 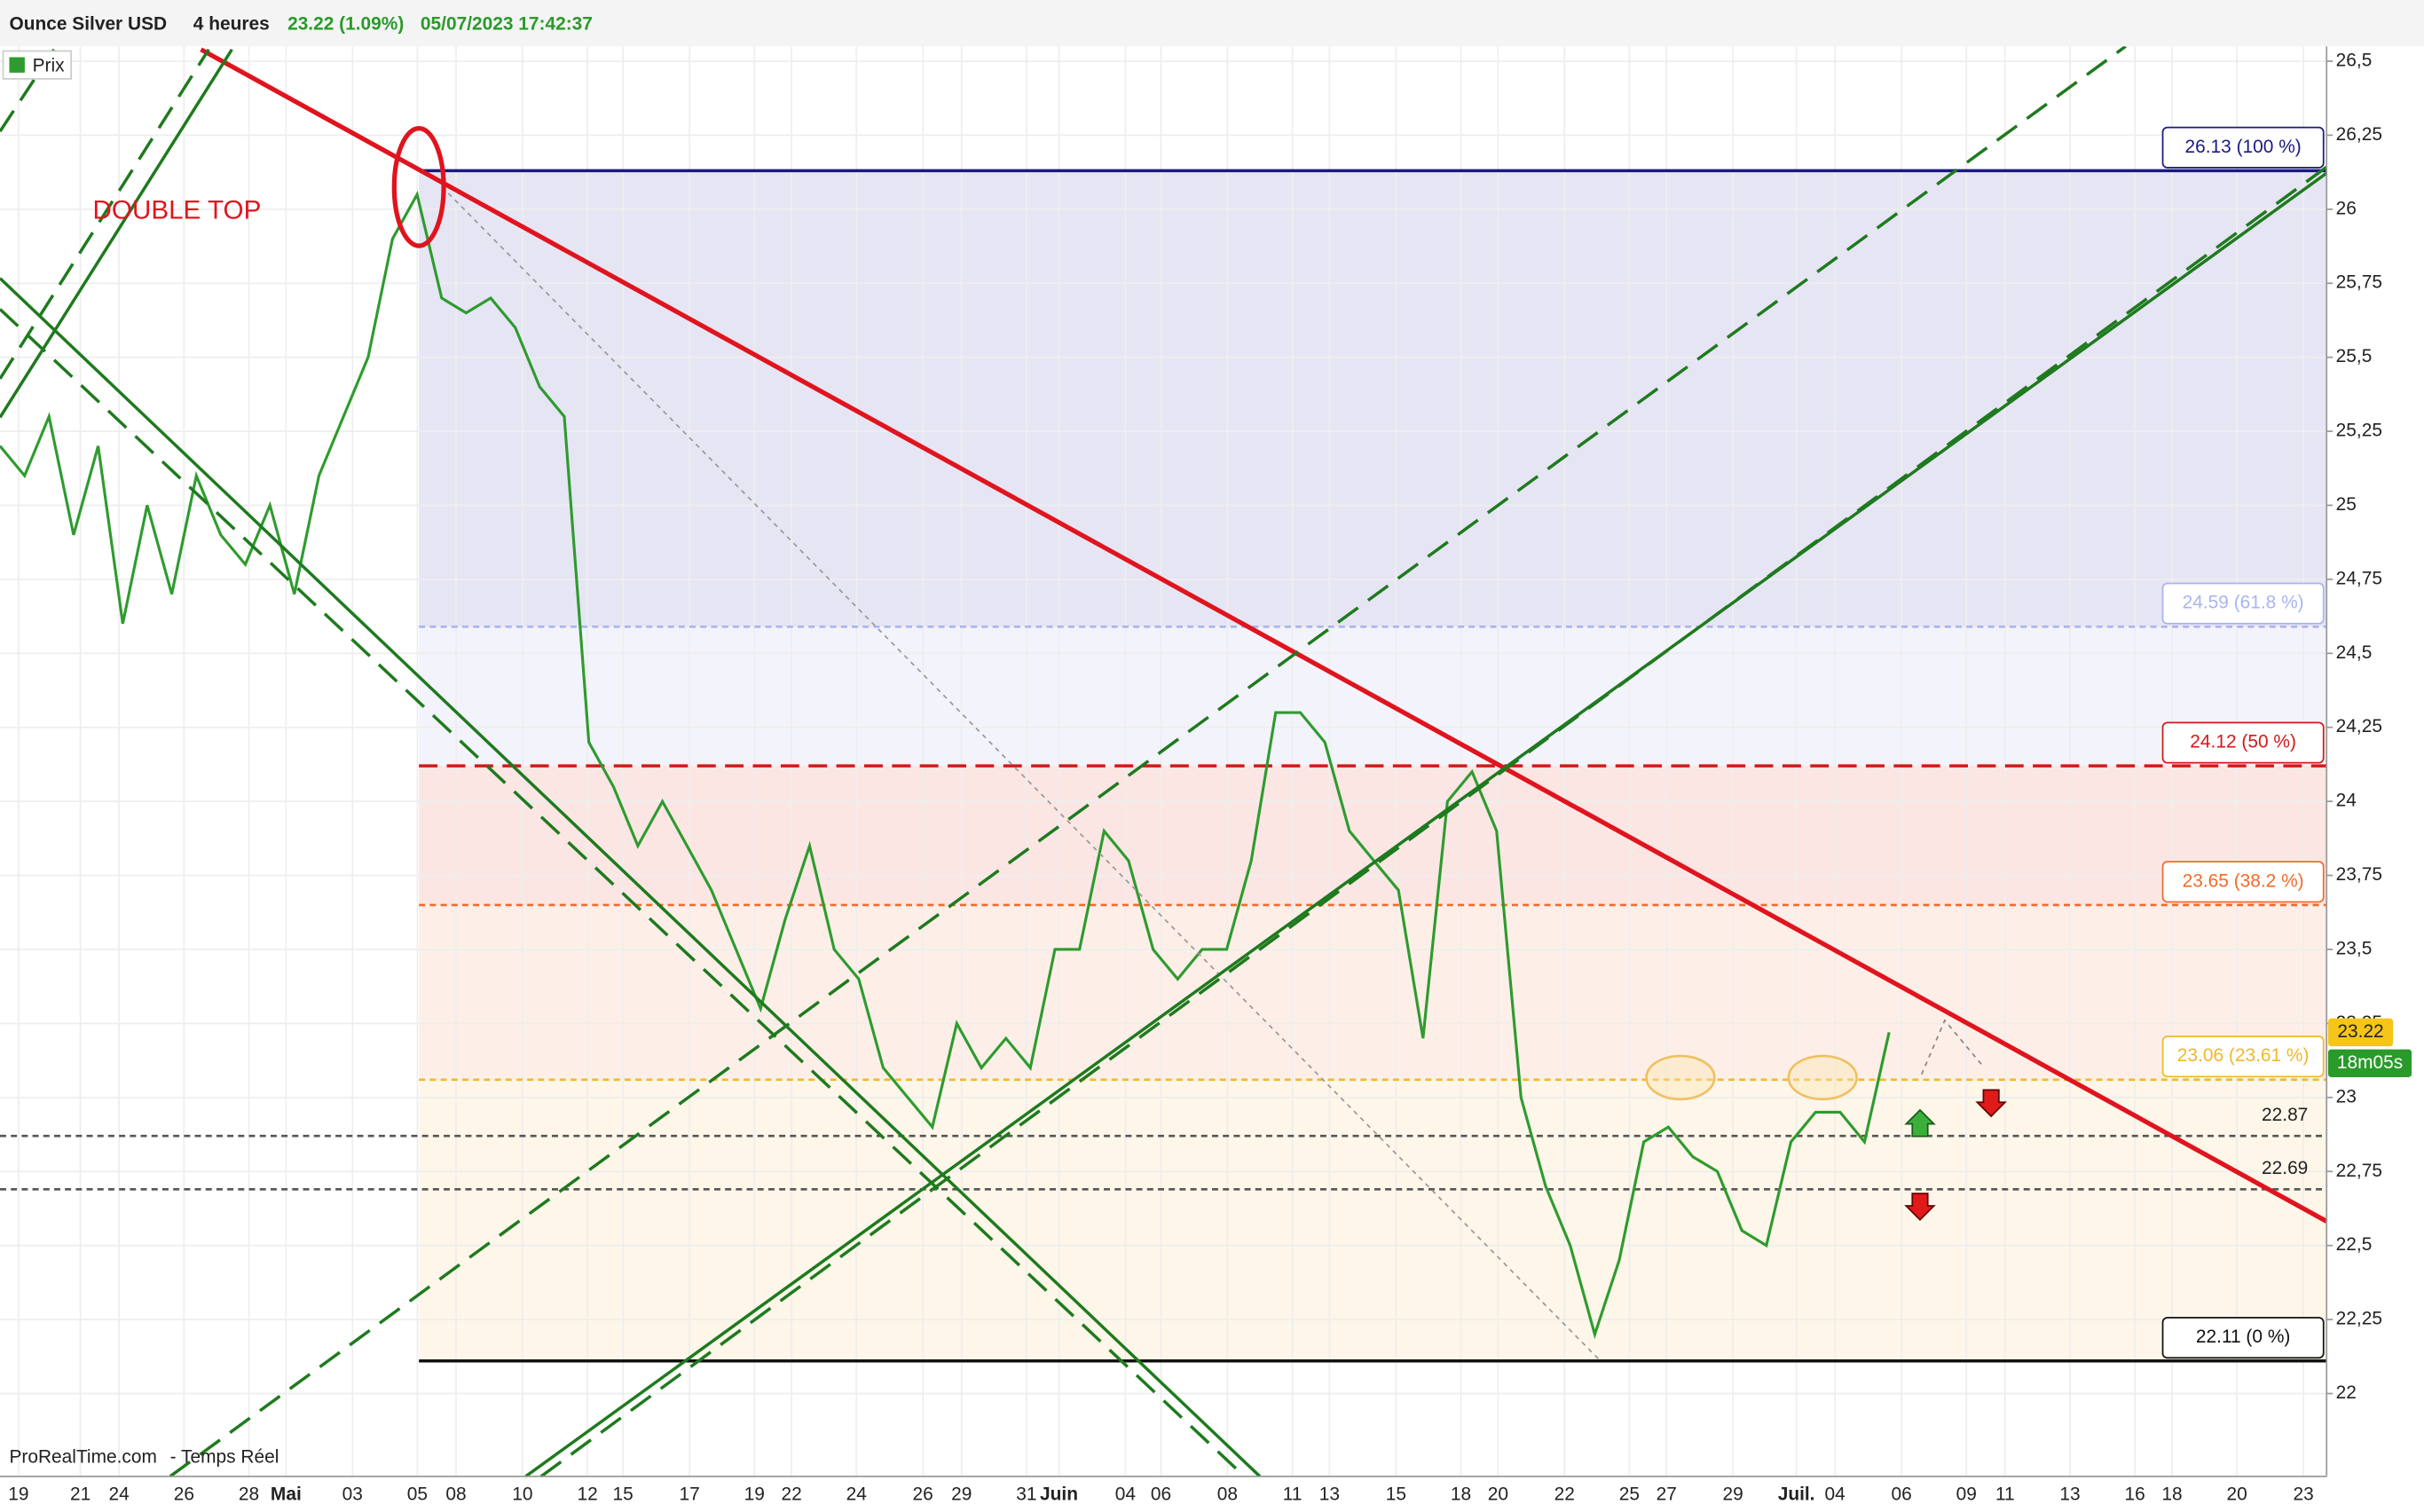 I want to click on x-tick-label: Juil., so click(x=1796, y=1494).